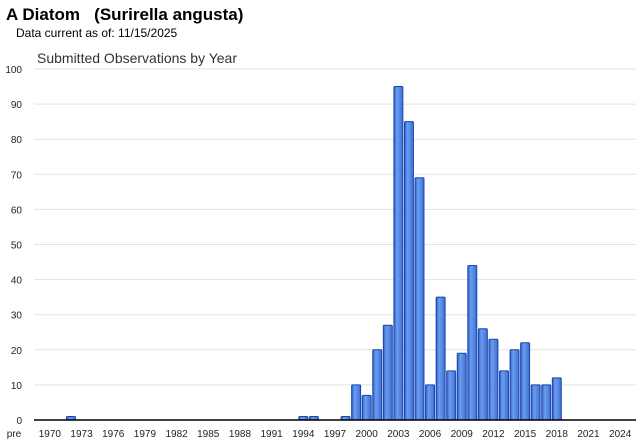 Image resolution: width=640 pixels, height=442 pixels. Describe the element at coordinates (17, 281) in the screenshot. I see `y-tick-label: 40` at that location.